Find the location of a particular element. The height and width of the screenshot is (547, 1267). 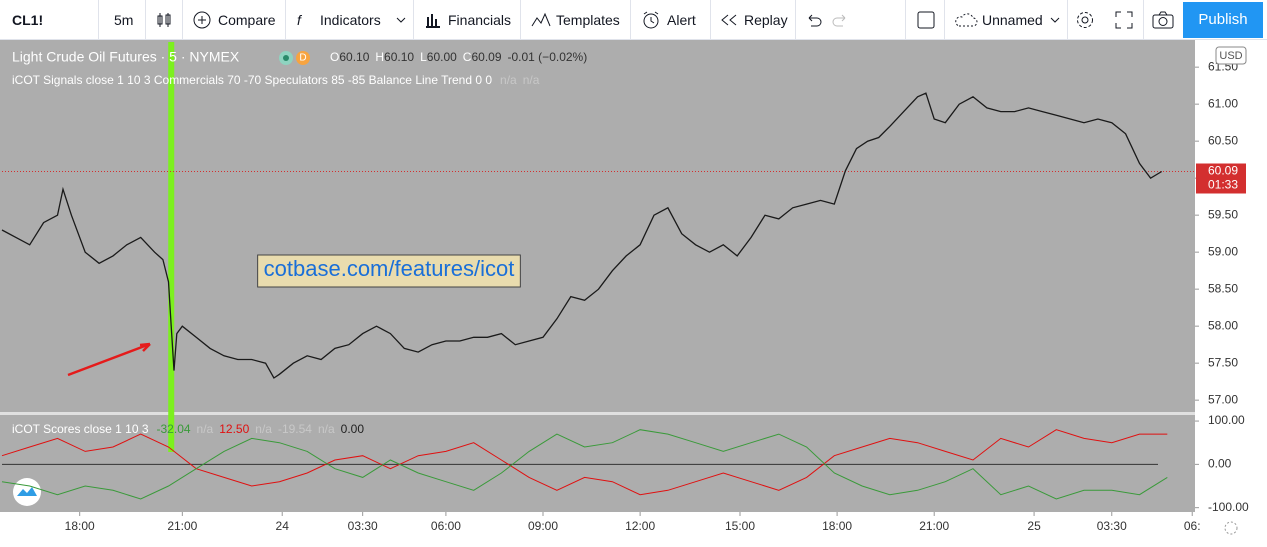

candle-icon is located at coordinates (164, 20).